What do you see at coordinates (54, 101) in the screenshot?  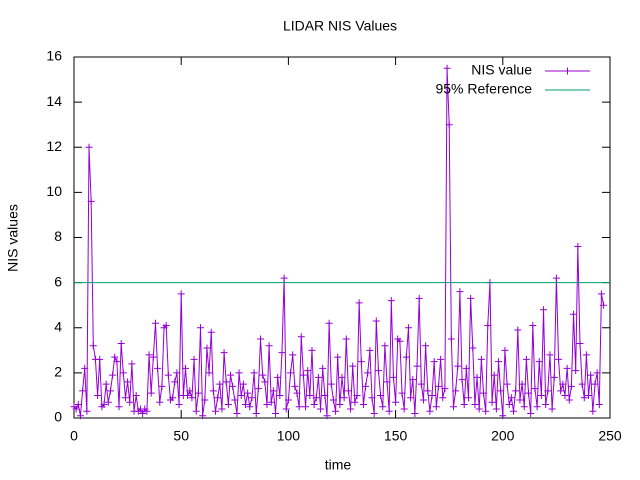 I see `y-tick-label: 14` at bounding box center [54, 101].